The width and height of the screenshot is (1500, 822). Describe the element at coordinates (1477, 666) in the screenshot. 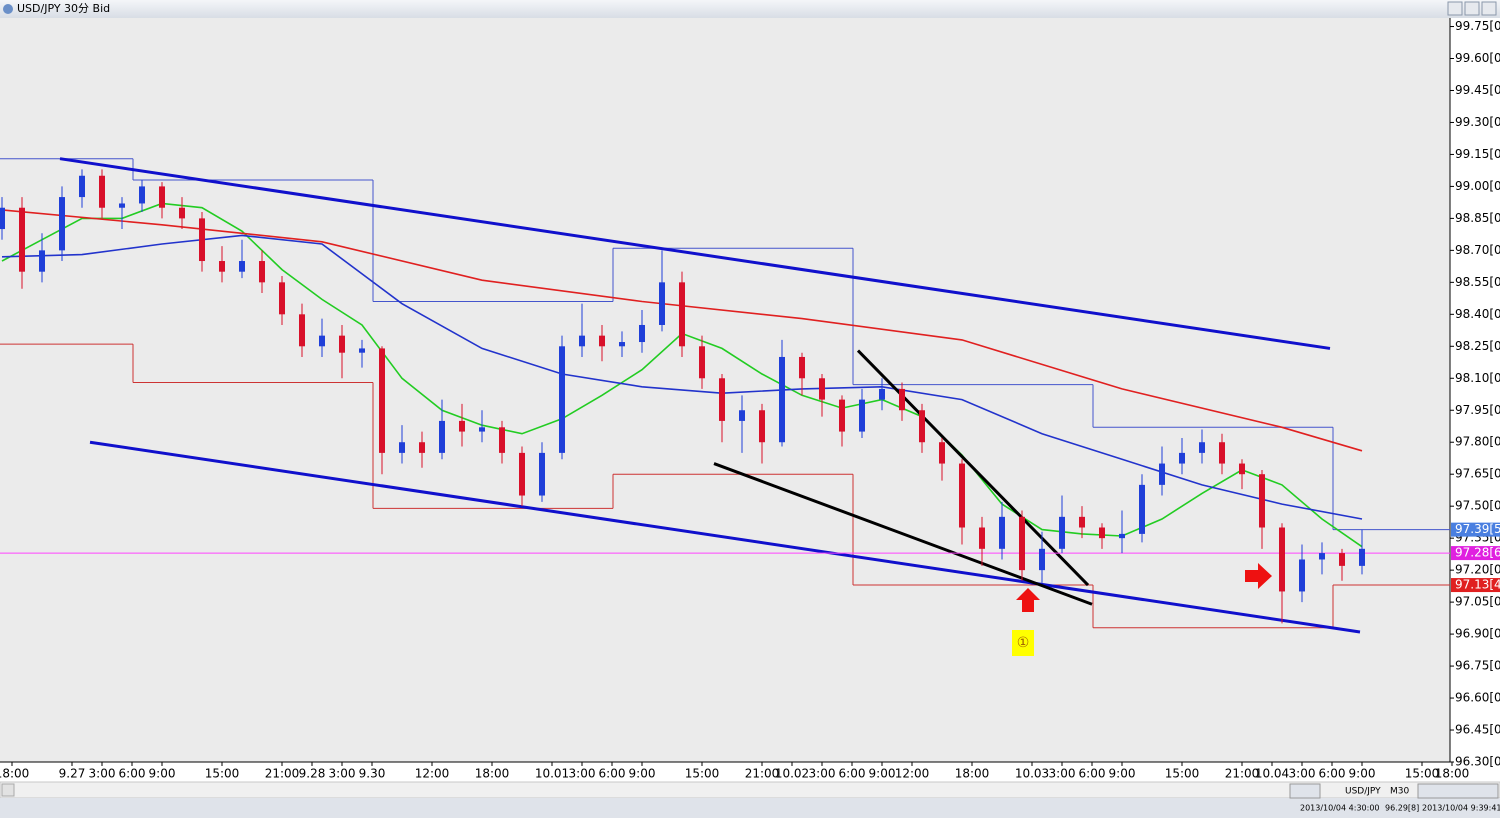

I see `y-tick-label: 96.75[0]` at that location.